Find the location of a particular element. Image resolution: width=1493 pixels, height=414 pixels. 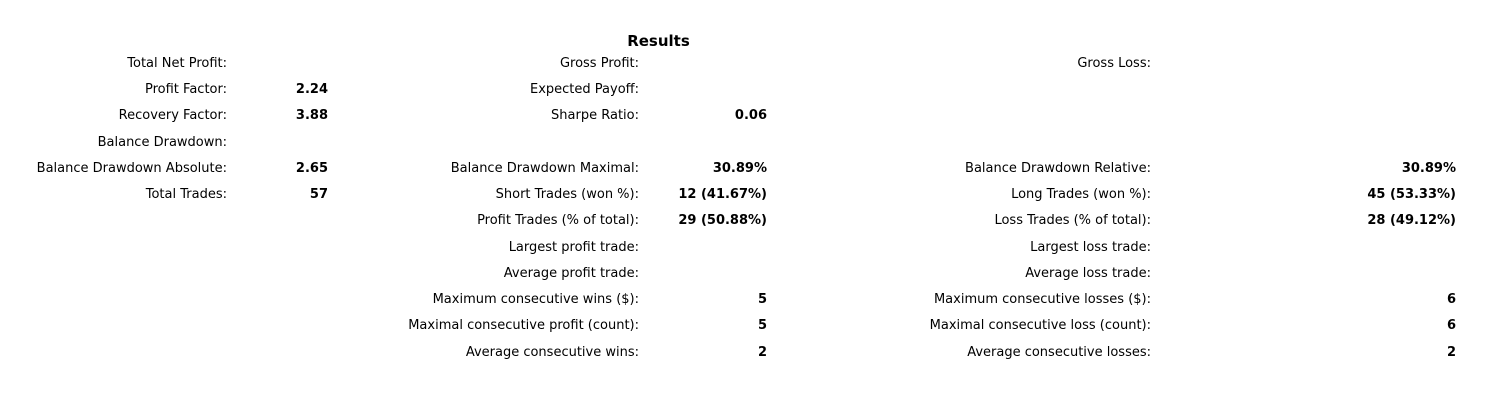

stats-row-recovery-factor: Recovery Factor: 3.88 Sharpe Ratio: 0.06 is located at coordinates (746, 116).